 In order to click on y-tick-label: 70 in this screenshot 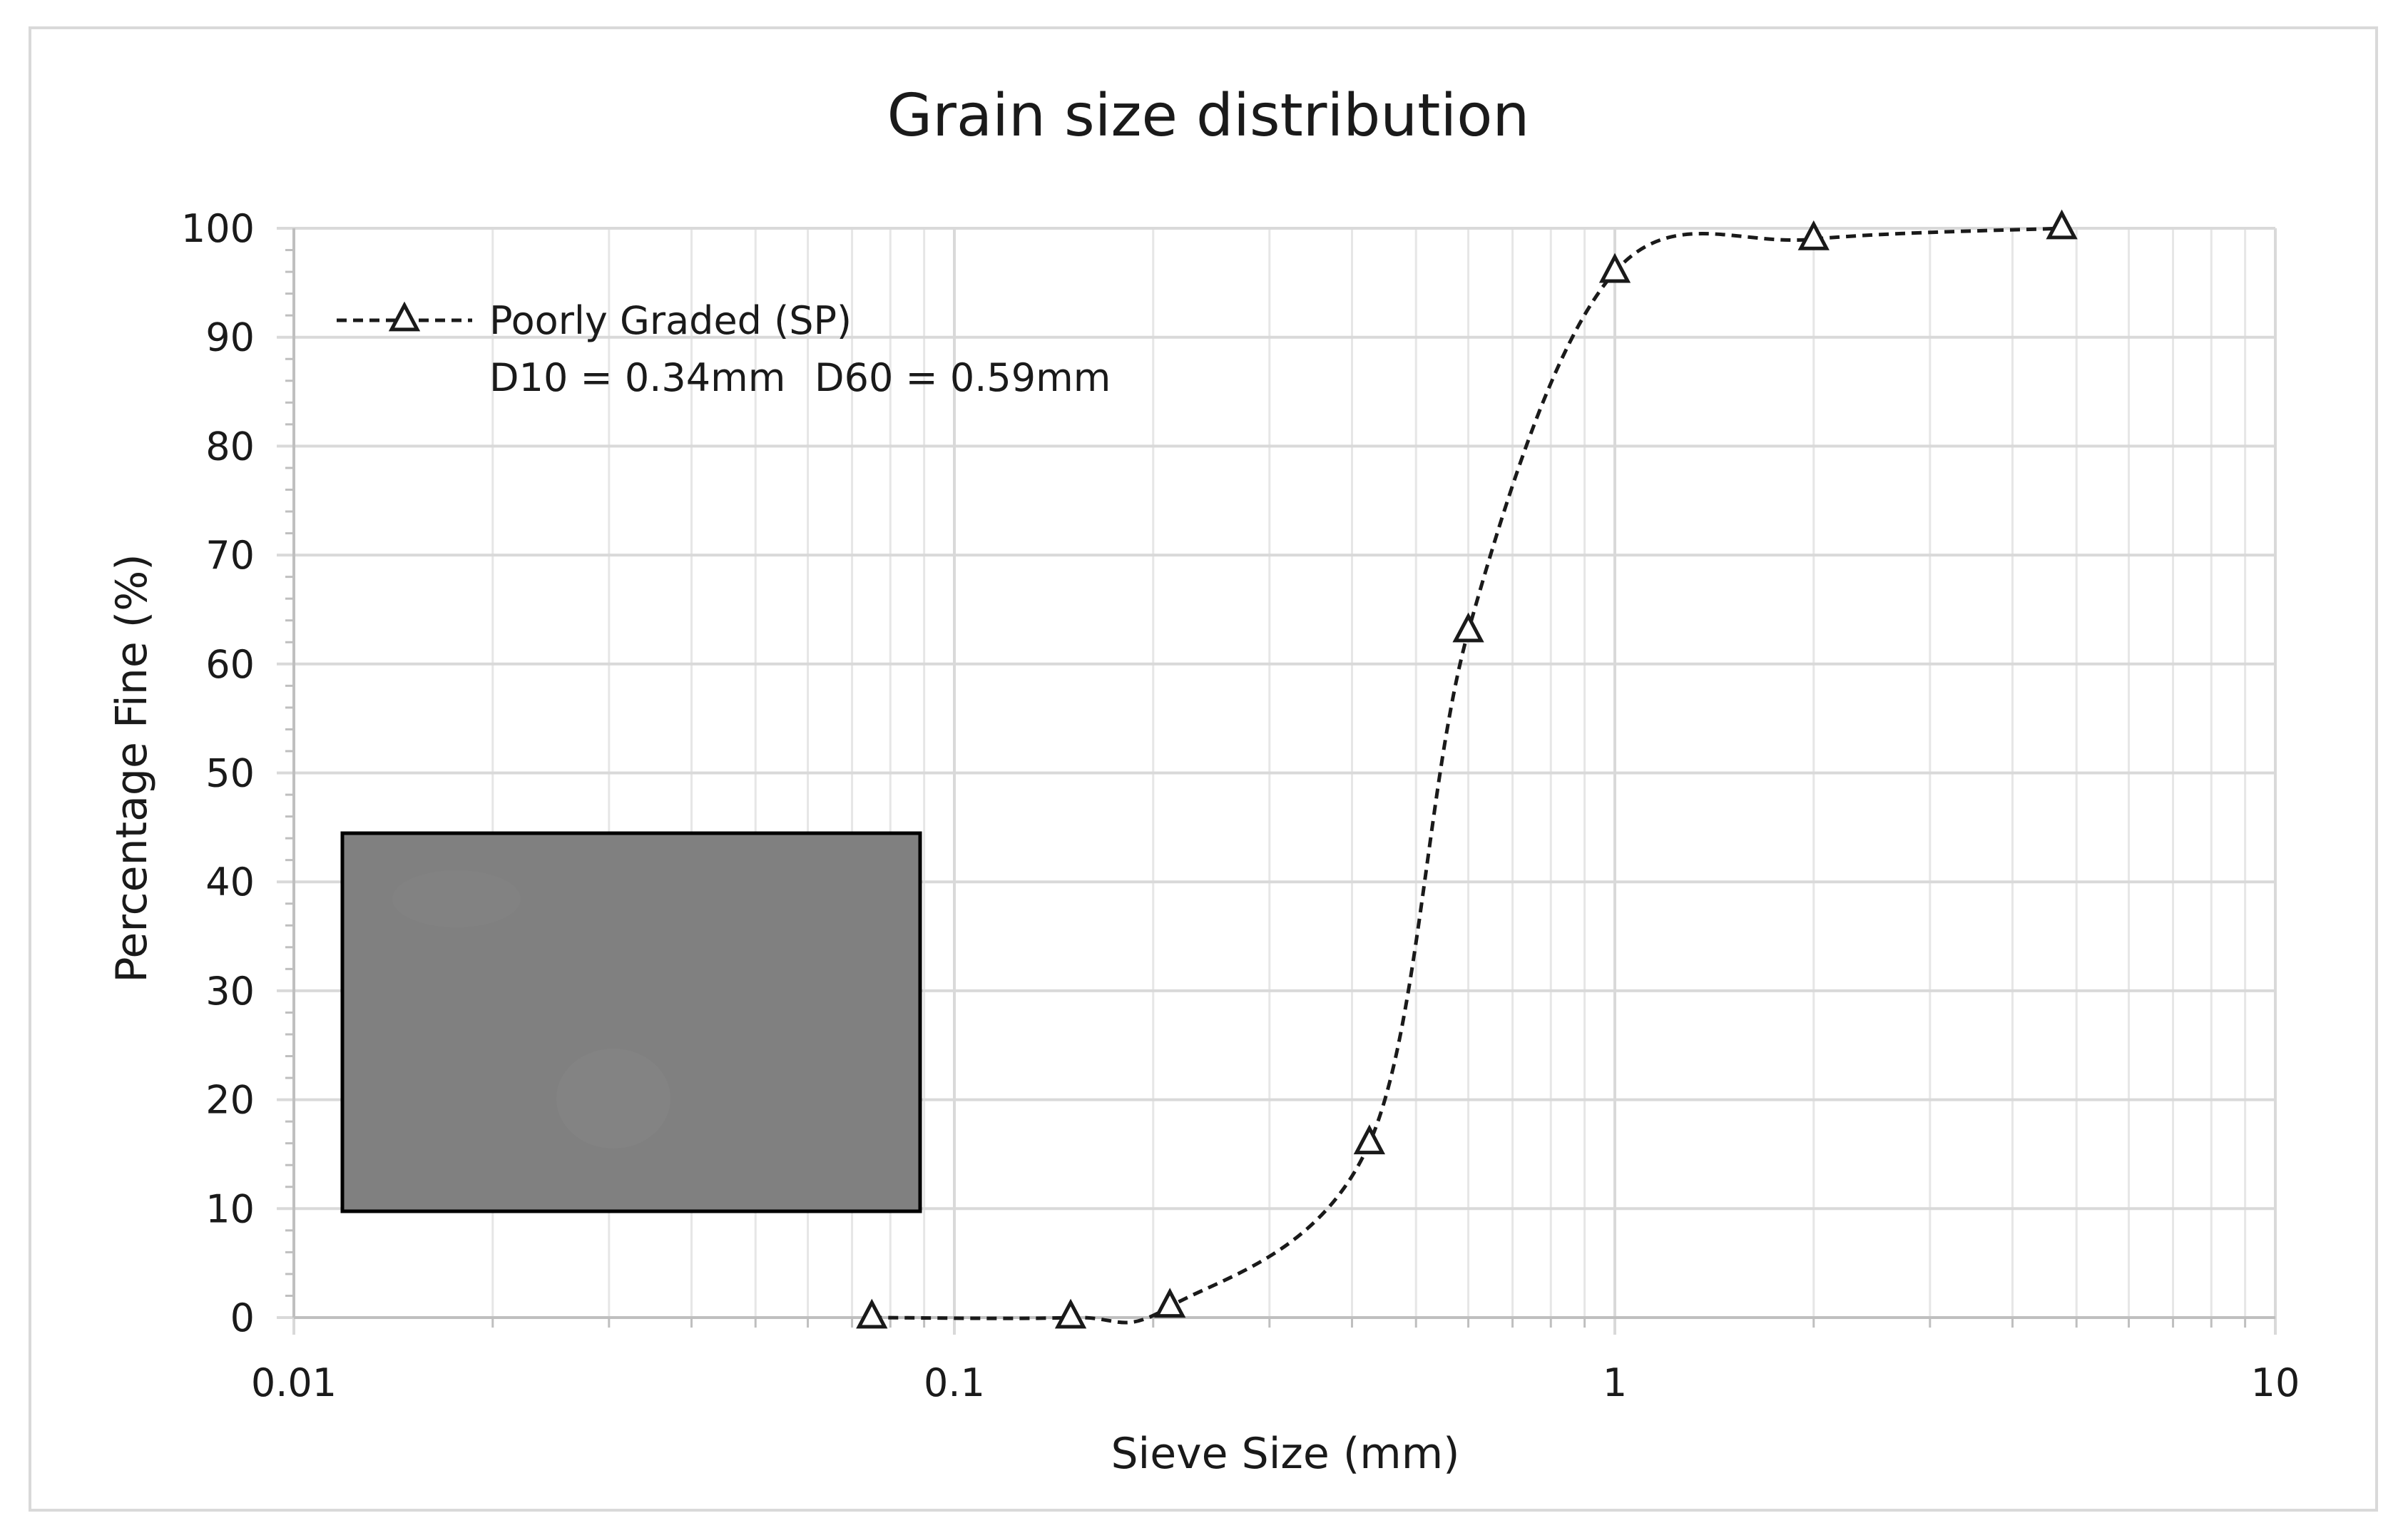, I will do `click(230, 555)`.